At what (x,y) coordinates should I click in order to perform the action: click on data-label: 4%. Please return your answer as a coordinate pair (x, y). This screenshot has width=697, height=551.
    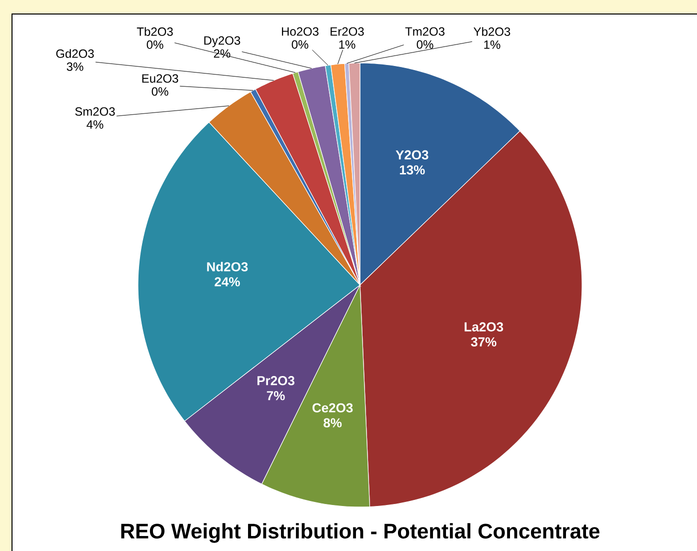
    Looking at the image, I should click on (95, 124).